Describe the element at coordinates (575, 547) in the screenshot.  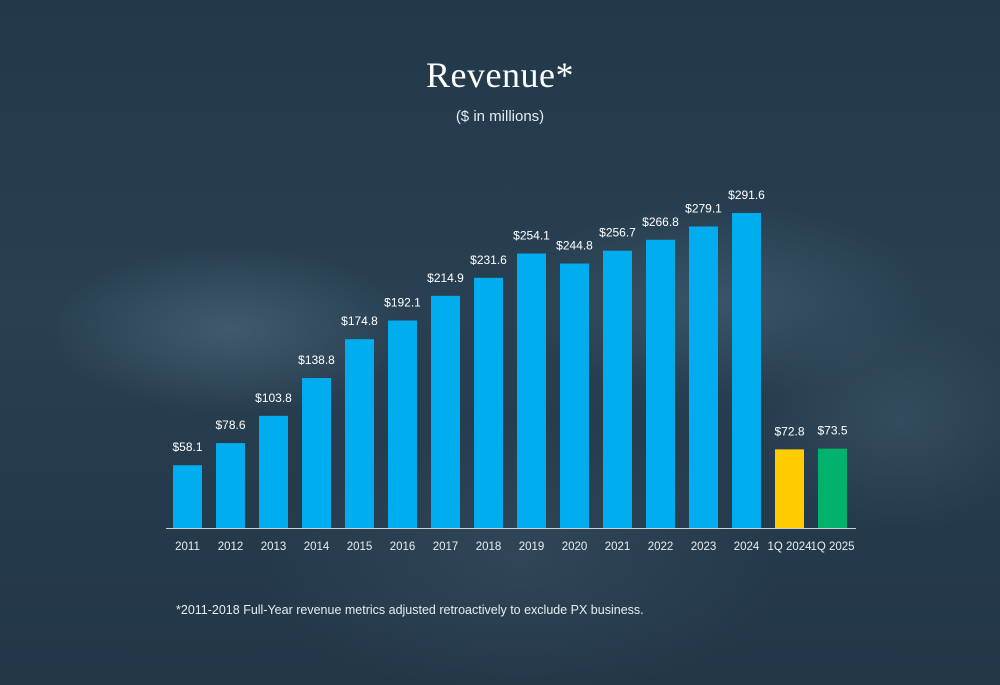
I see `x-tick-label: 2020` at that location.